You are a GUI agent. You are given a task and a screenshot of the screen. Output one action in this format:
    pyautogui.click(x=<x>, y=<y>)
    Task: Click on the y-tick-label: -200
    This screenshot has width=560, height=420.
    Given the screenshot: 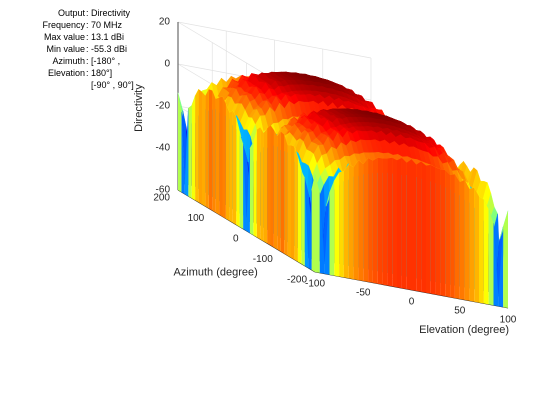 What is the action you would take?
    pyautogui.click(x=297, y=280)
    